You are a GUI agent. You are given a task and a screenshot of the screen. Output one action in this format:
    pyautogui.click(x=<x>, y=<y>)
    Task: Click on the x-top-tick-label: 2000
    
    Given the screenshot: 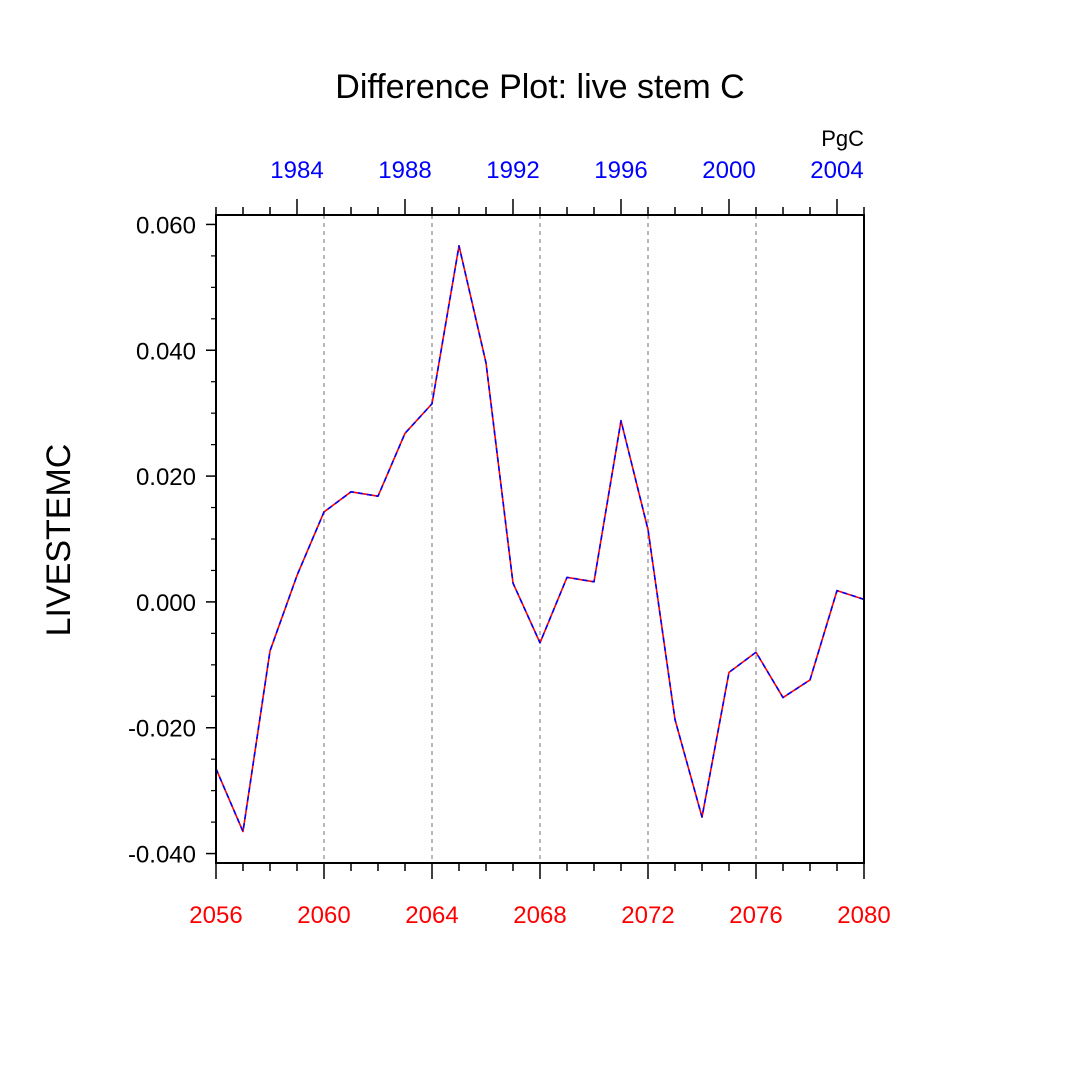 What is the action you would take?
    pyautogui.click(x=728, y=170)
    